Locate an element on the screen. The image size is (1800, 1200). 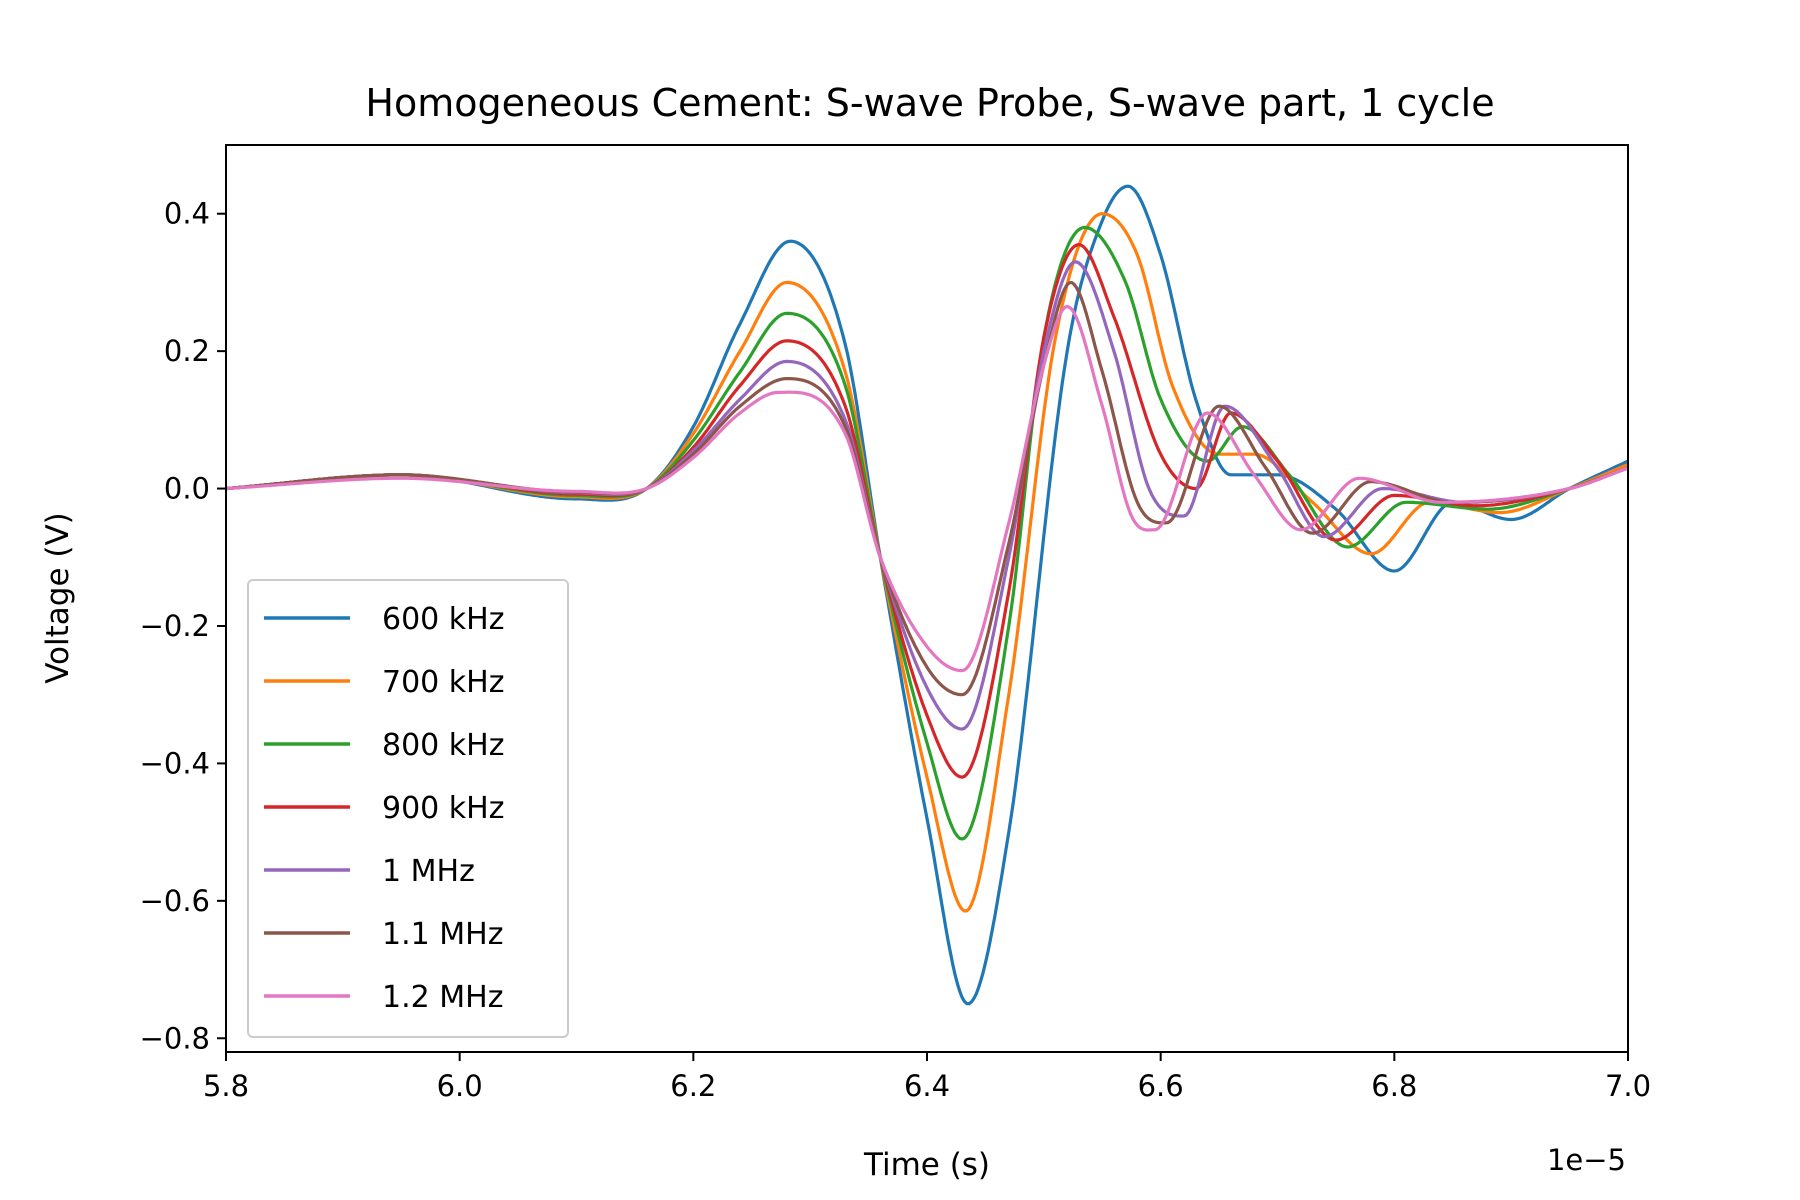
x-tick-label: 6.2 is located at coordinates (693, 1086).